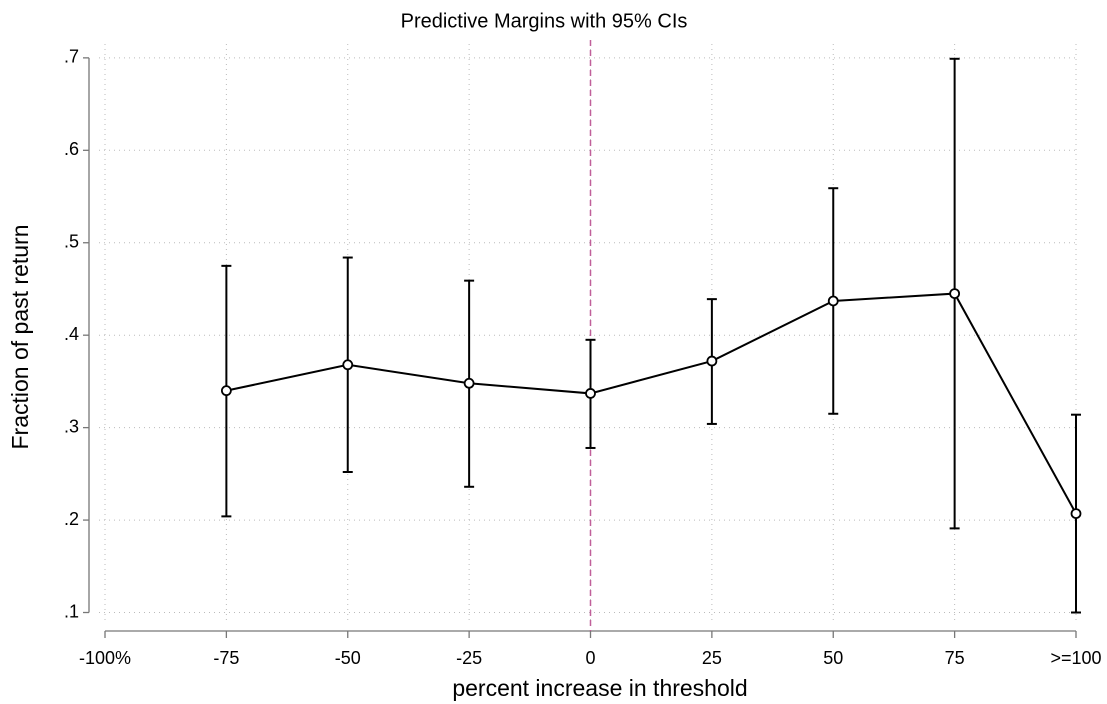  What do you see at coordinates (71, 426) in the screenshot?
I see `y-tick-label: .3` at bounding box center [71, 426].